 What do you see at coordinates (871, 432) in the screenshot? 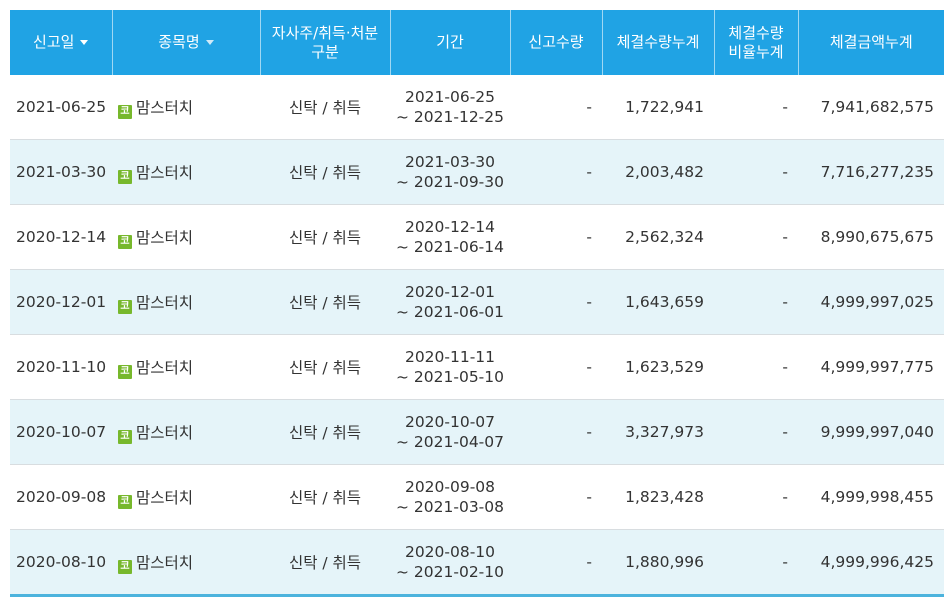
I see `exec-amount-cell: 9,999,997,040` at bounding box center [871, 432].